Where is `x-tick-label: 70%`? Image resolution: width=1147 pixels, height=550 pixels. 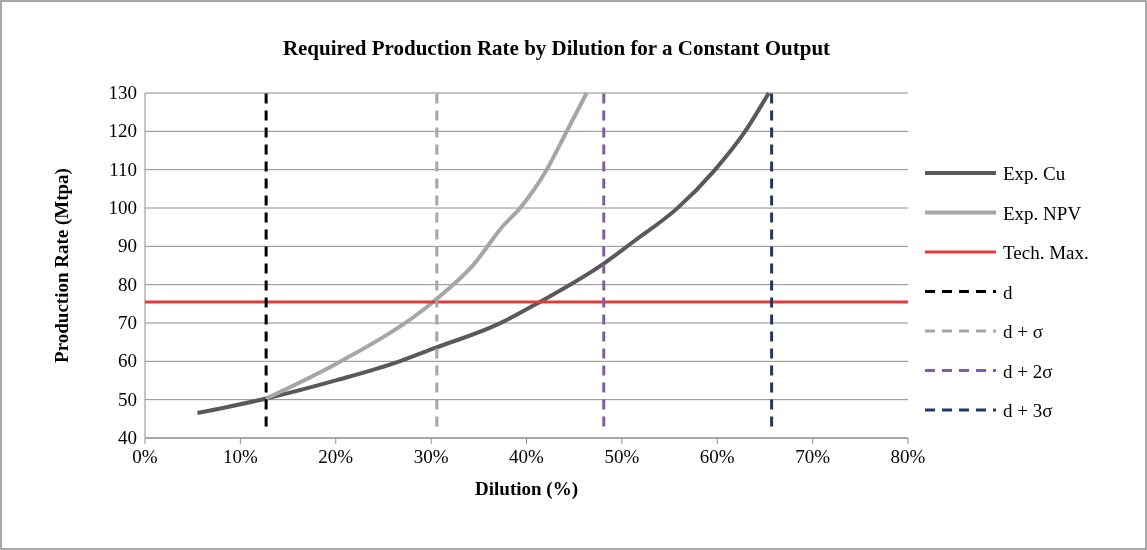 x-tick-label: 70% is located at coordinates (813, 456).